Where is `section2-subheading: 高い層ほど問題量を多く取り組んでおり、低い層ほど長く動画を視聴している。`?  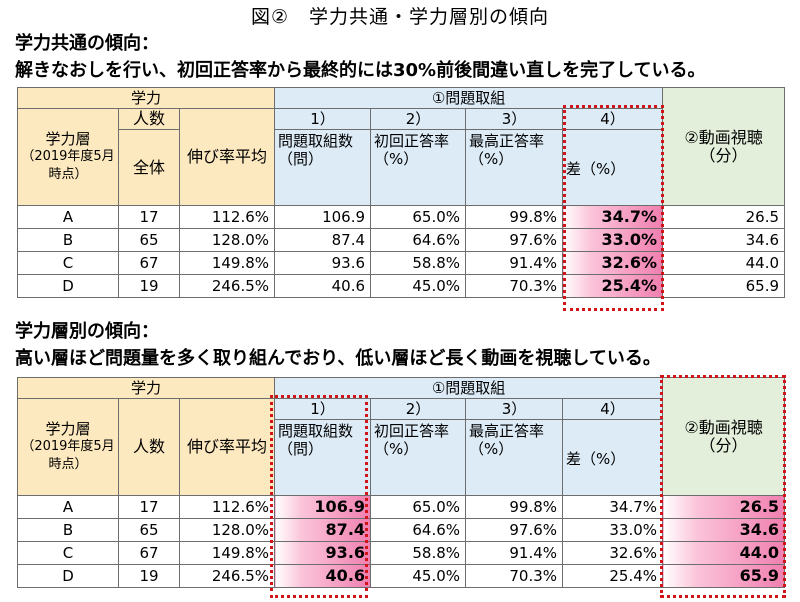 section2-subheading: 高い層ほど問題量を多く取り組んでおり、低い層ほど長く動画を視聴している。 is located at coordinates (338, 358).